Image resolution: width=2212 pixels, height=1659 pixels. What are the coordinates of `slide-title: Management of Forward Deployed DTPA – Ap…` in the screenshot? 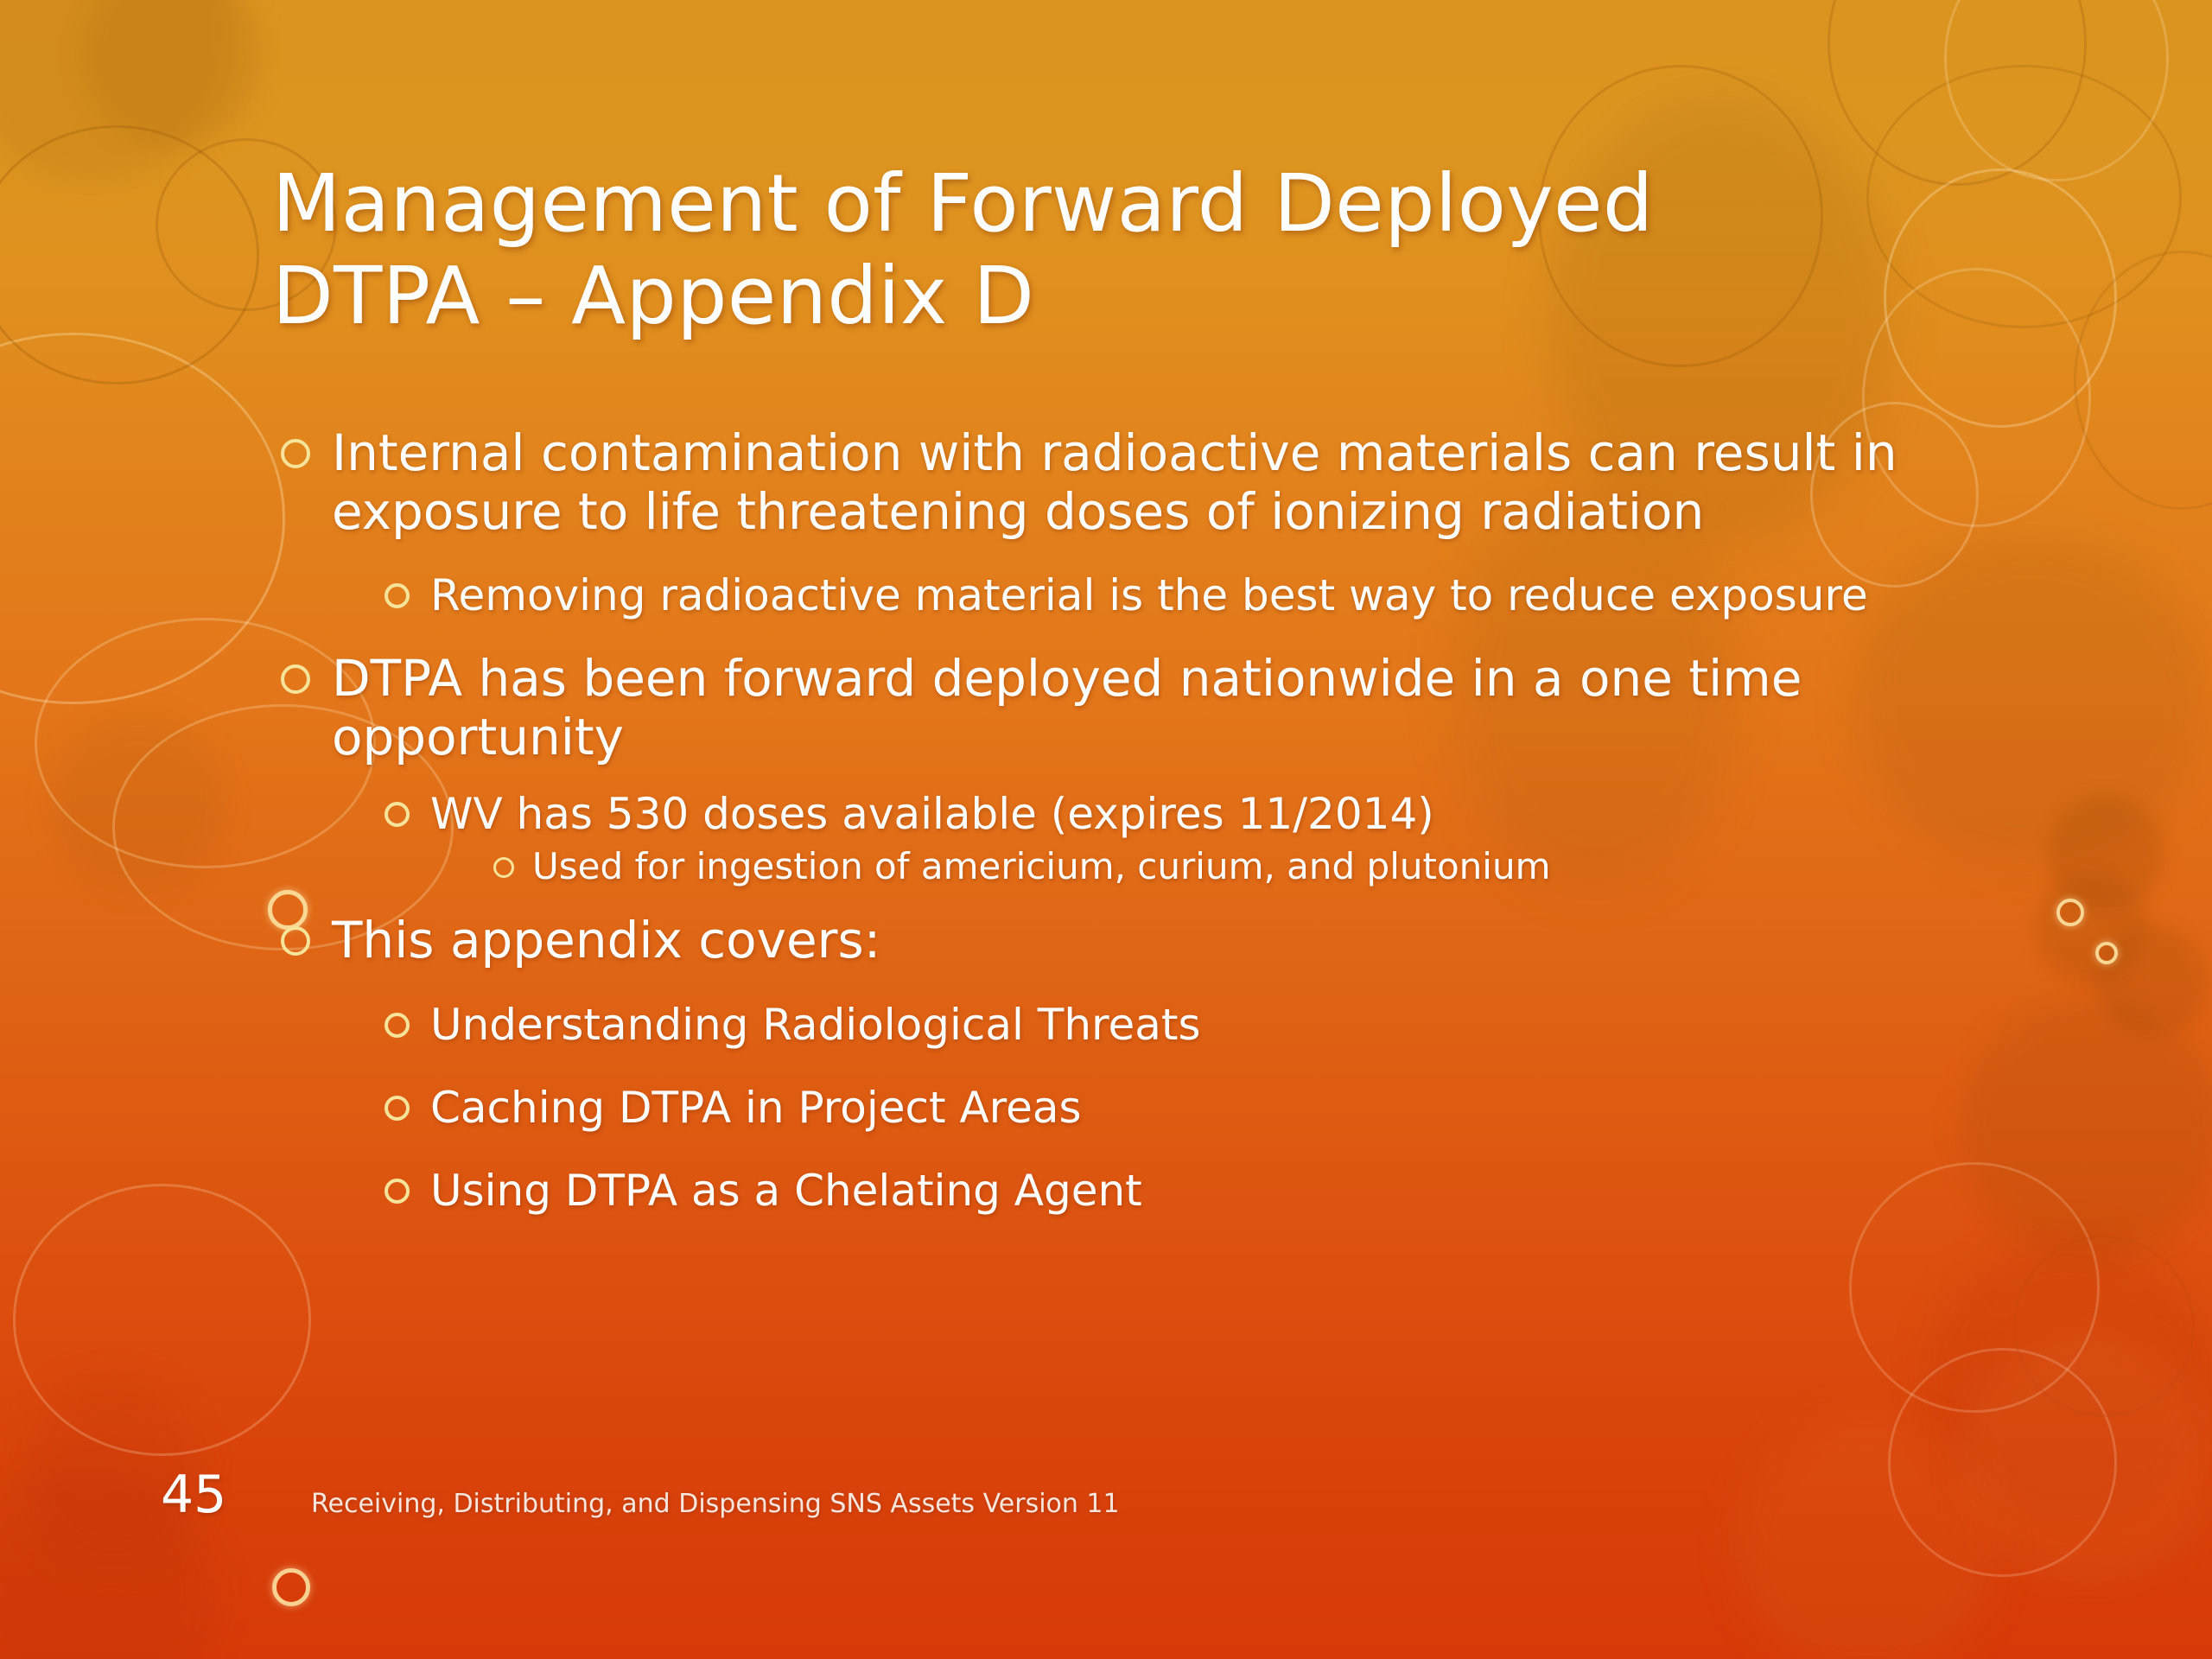 It's located at (1075, 249).